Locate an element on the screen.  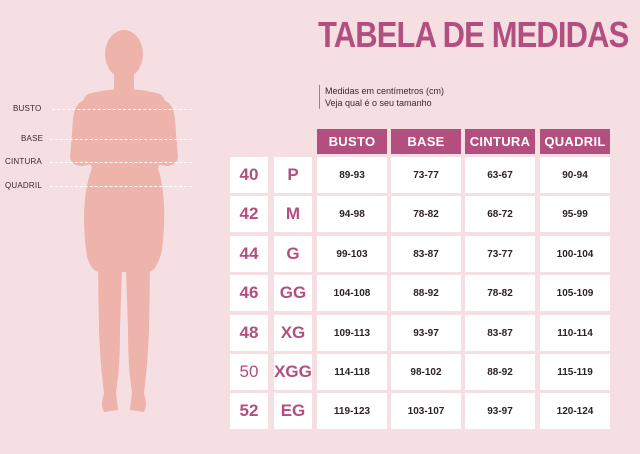
measure-cell-base: 88-92 is located at coordinates (426, 293).